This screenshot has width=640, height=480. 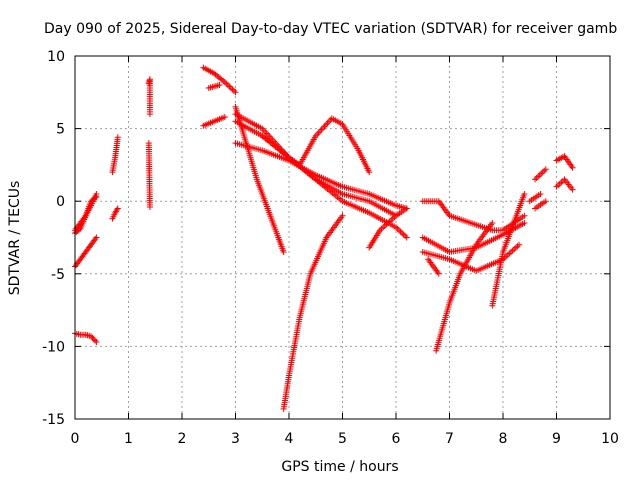 I want to click on y-tick-label: 10, so click(x=56, y=57).